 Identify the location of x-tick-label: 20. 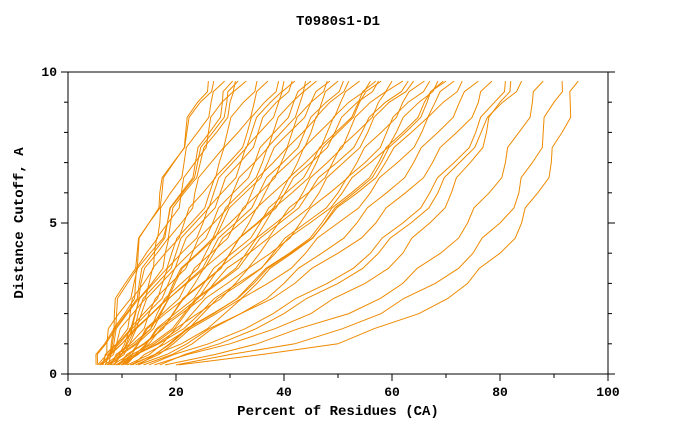
(176, 392).